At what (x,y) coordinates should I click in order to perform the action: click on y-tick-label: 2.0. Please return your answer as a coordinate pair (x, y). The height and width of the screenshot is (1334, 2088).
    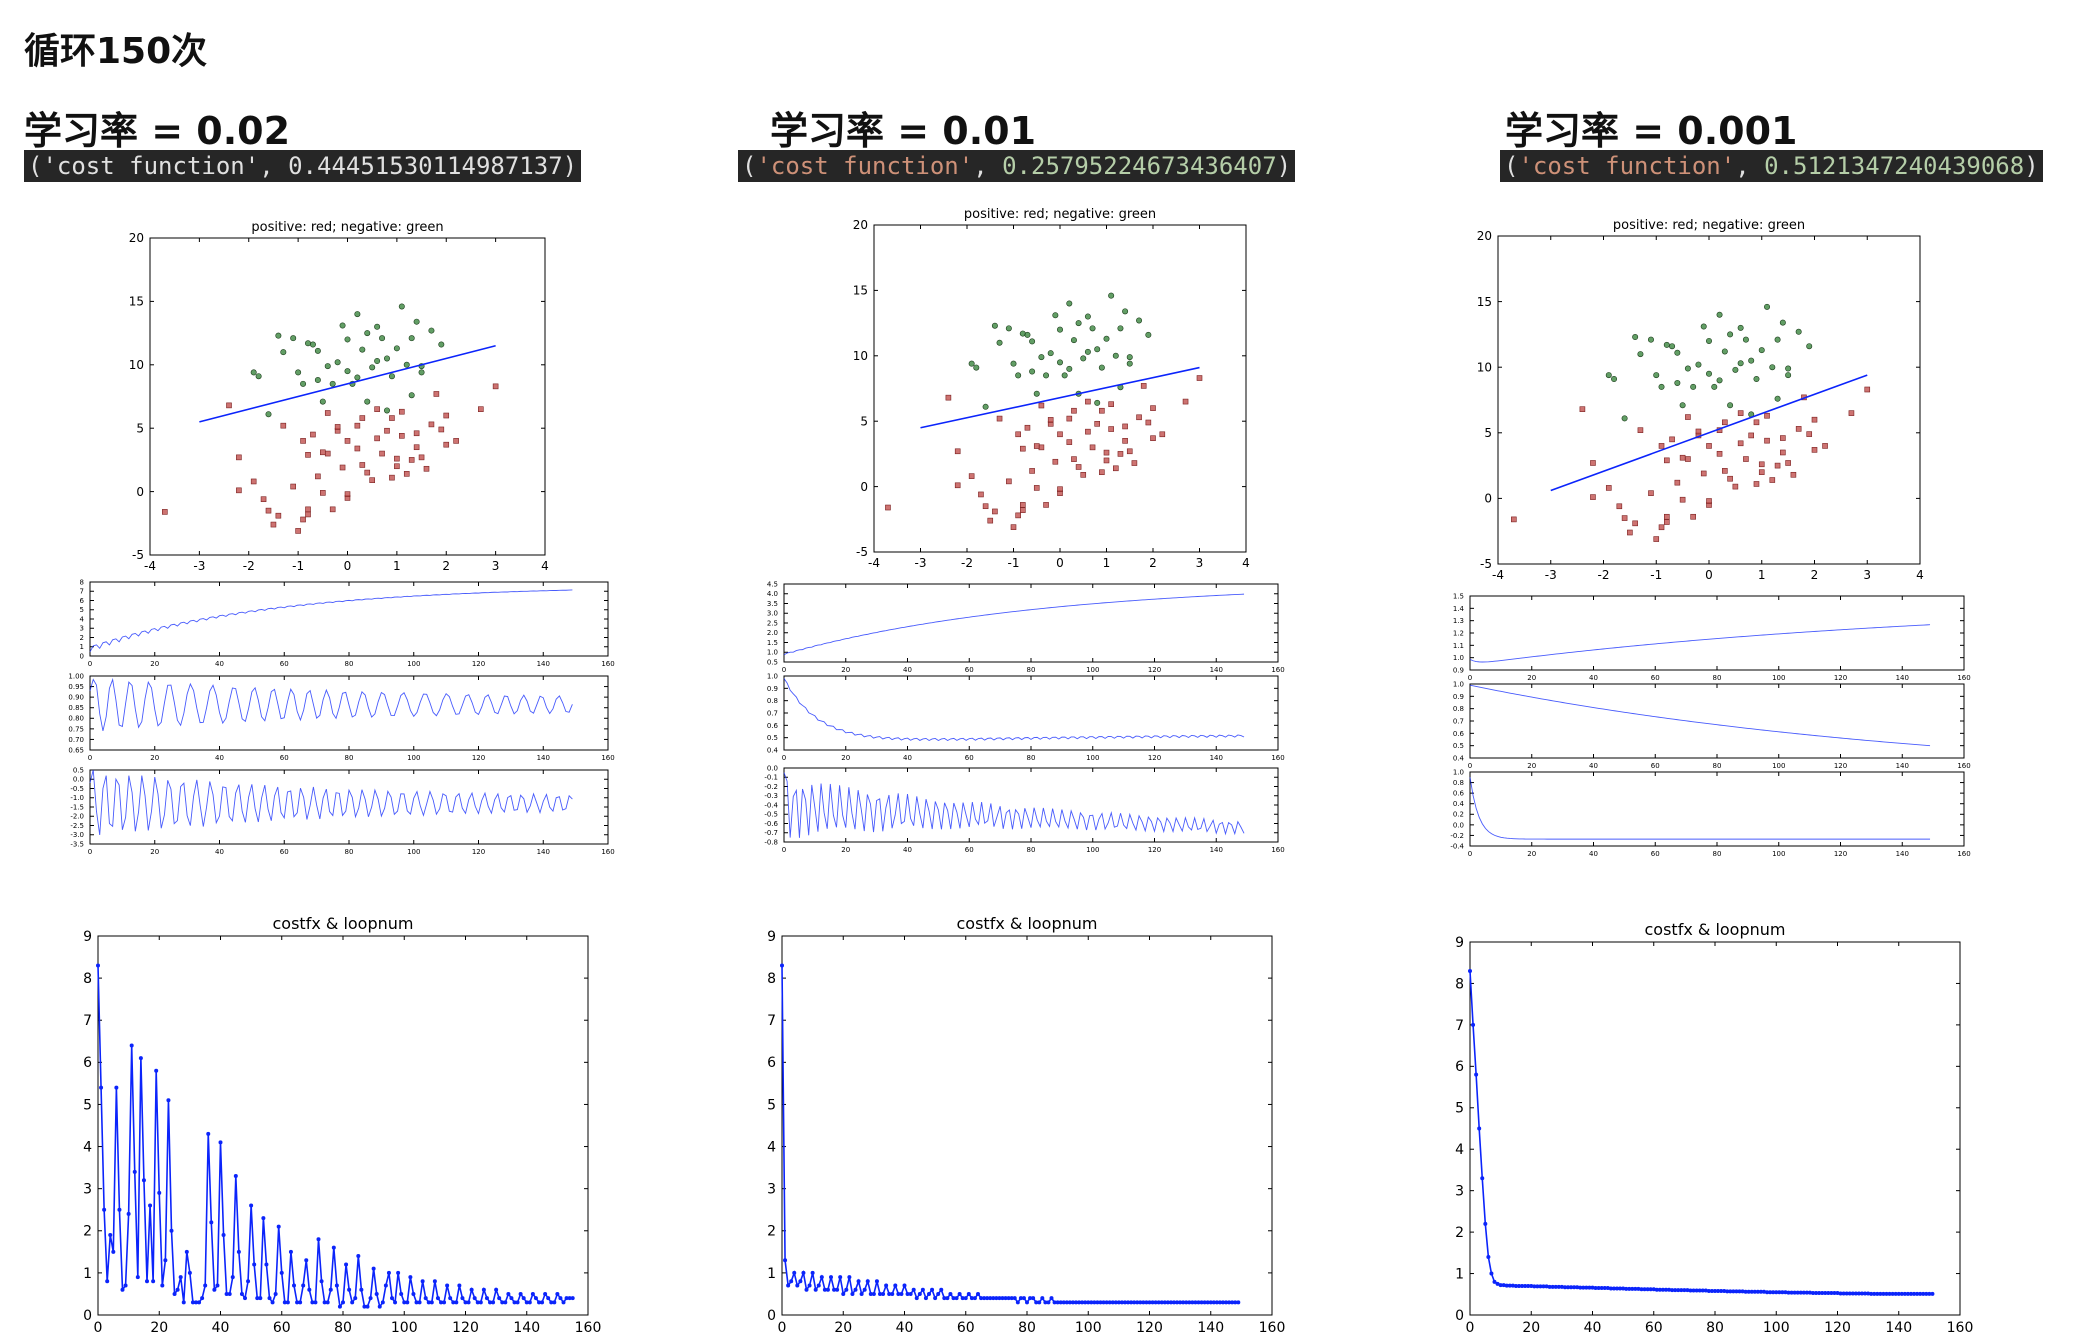
    Looking at the image, I should click on (772, 633).